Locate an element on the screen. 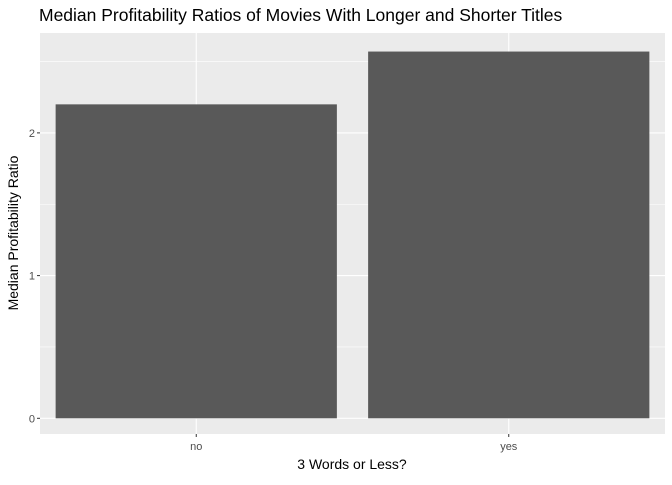 The width and height of the screenshot is (672, 485). x-axis-title: 3 Words or Less? is located at coordinates (352, 464).